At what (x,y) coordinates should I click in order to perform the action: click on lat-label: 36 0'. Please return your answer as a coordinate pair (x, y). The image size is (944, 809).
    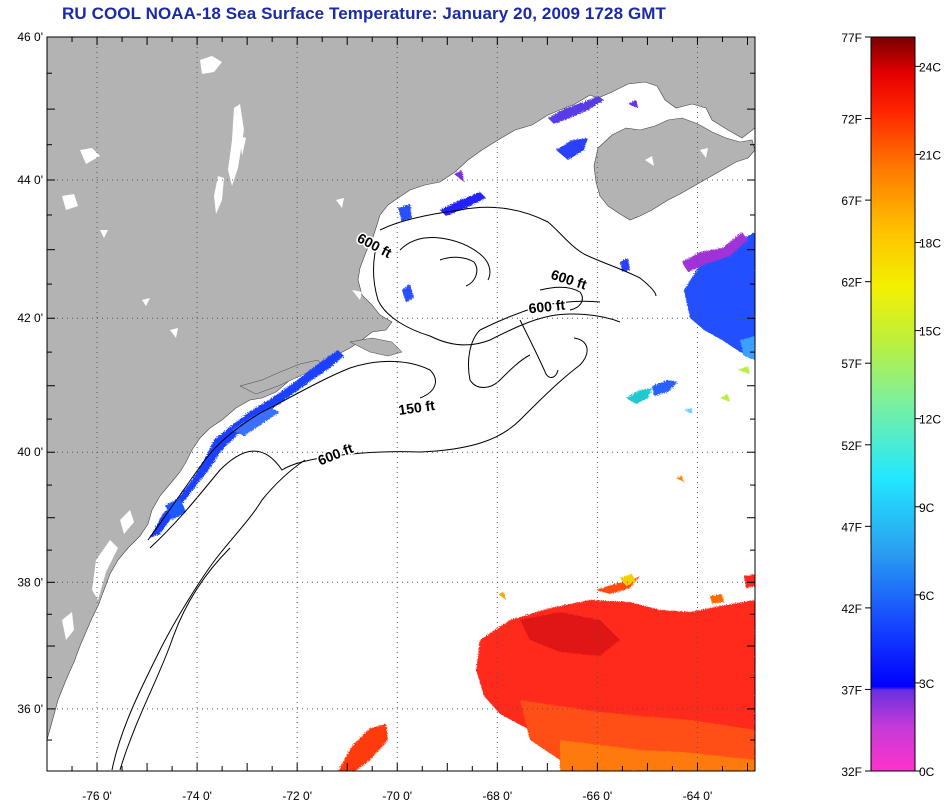
    Looking at the image, I should click on (30, 709).